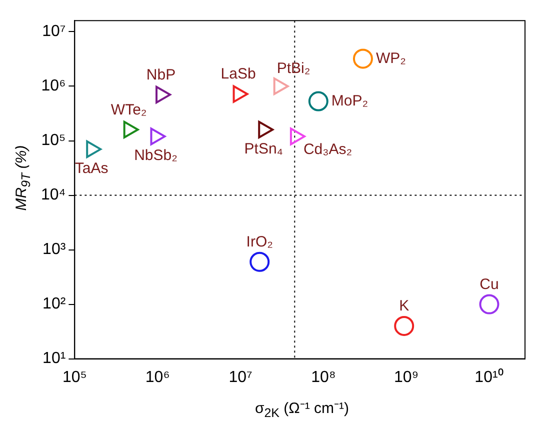  Describe the element at coordinates (293, 68) in the screenshot. I see `series-label: PtBi₂` at that location.